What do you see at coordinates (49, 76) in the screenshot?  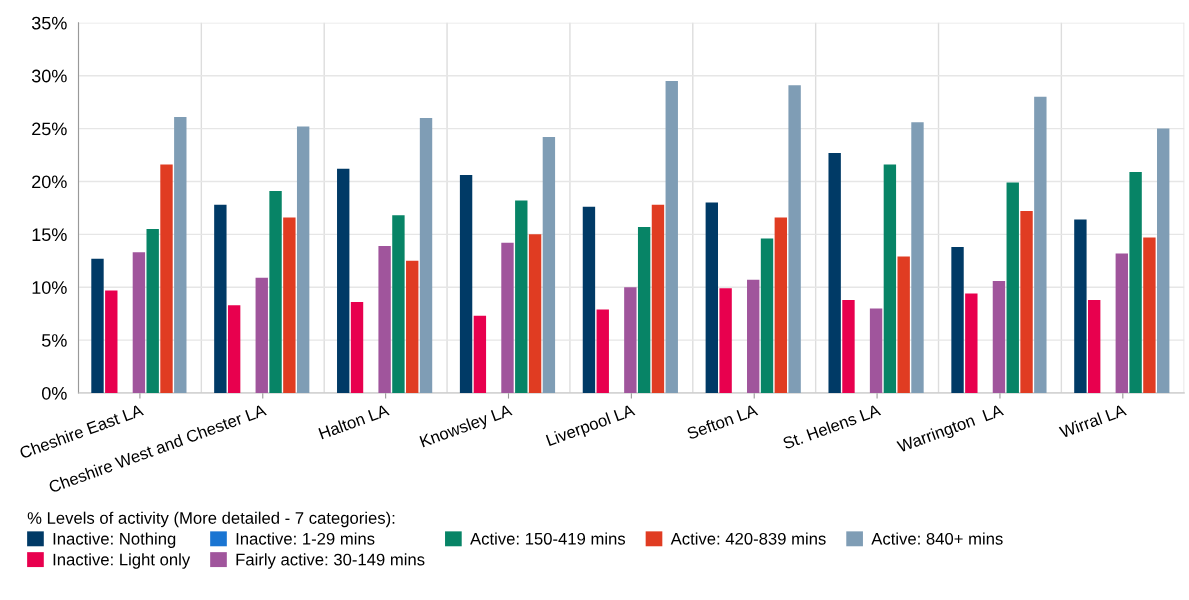 I see `y-tick-label: 30%` at bounding box center [49, 76].